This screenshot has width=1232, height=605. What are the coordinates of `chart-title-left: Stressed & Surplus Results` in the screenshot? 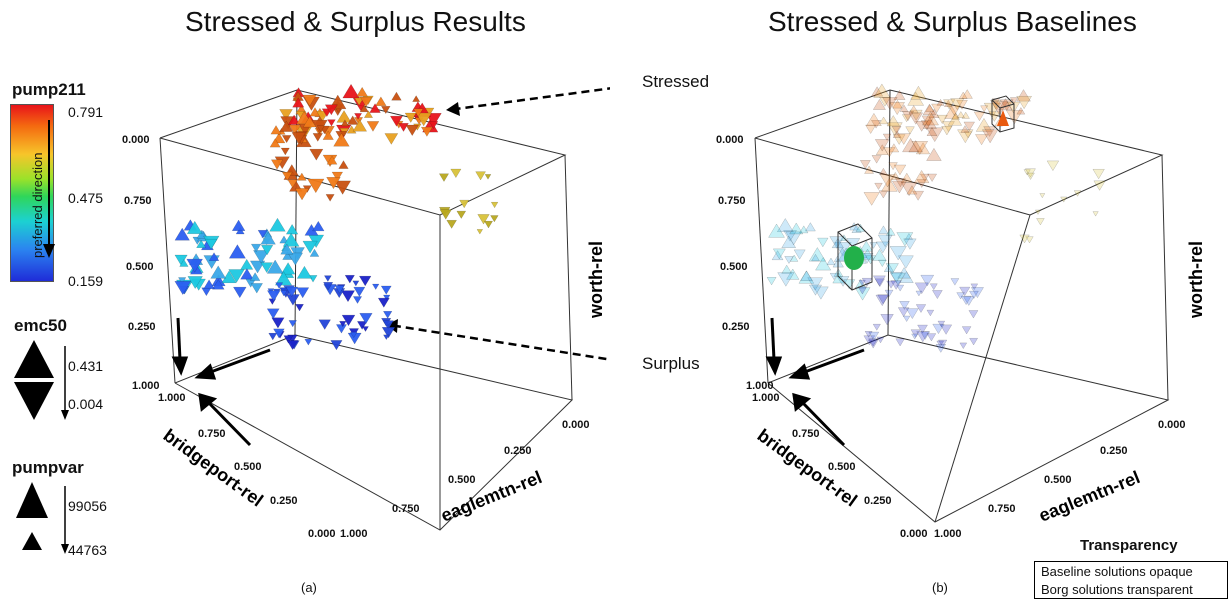 It's located at (355, 21).